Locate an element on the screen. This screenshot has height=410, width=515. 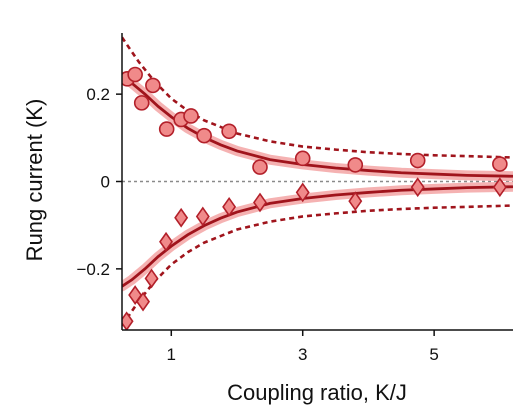
y-axis-label: Rung current (K) is located at coordinates (34, 180).